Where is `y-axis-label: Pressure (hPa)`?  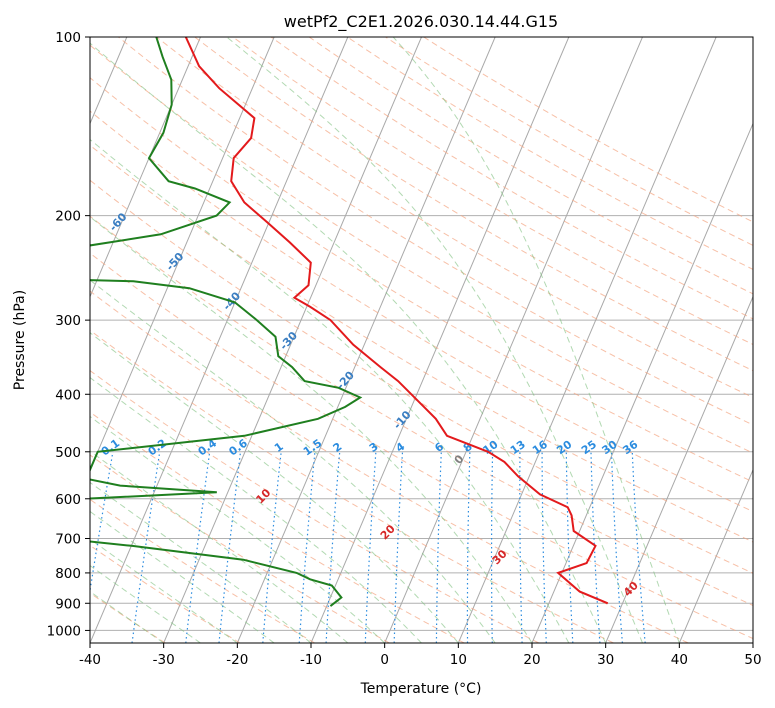
y-axis-label: Pressure (hPa) is located at coordinates (20, 340).